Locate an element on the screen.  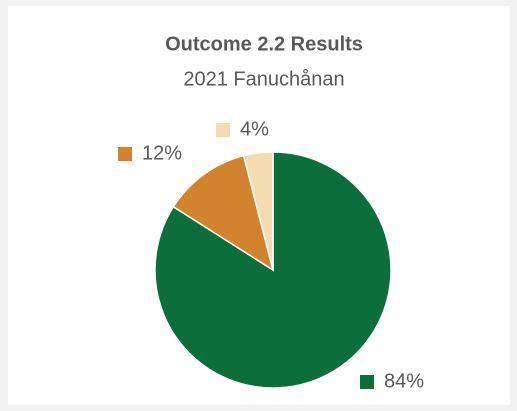
chart-subtitle: 2021 Fanuchånan is located at coordinates (263, 79).